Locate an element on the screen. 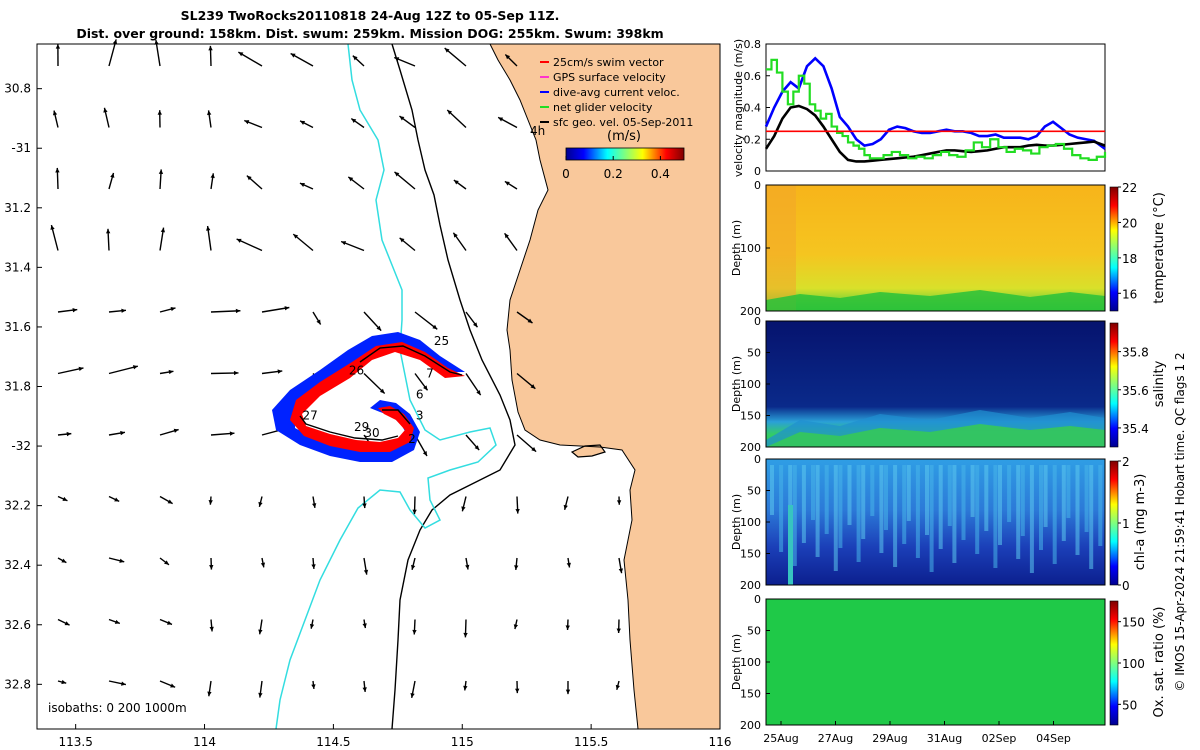 This screenshot has width=1200, height=750. track-day-label: 29 is located at coordinates (361, 427).